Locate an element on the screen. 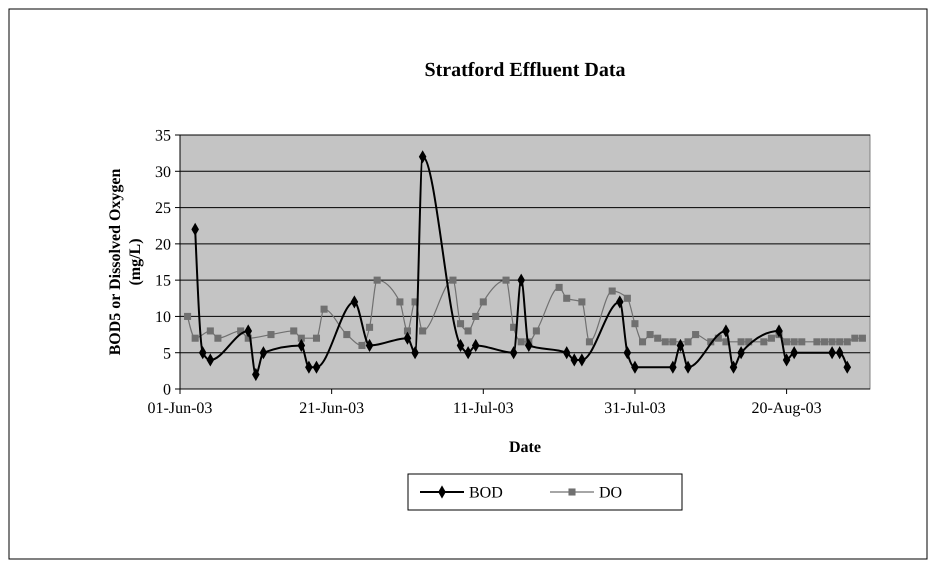 The width and height of the screenshot is (936, 568). x-tick-label: 20-Aug-03 is located at coordinates (786, 408).